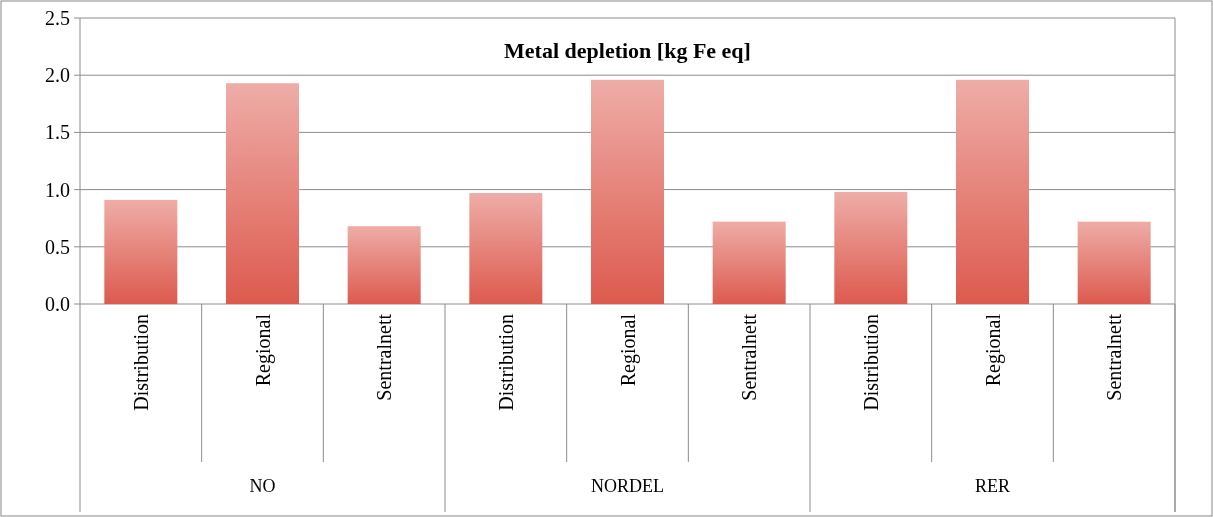 Image resolution: width=1213 pixels, height=517 pixels. I want to click on y-tick-label: 1.0, so click(57, 189).